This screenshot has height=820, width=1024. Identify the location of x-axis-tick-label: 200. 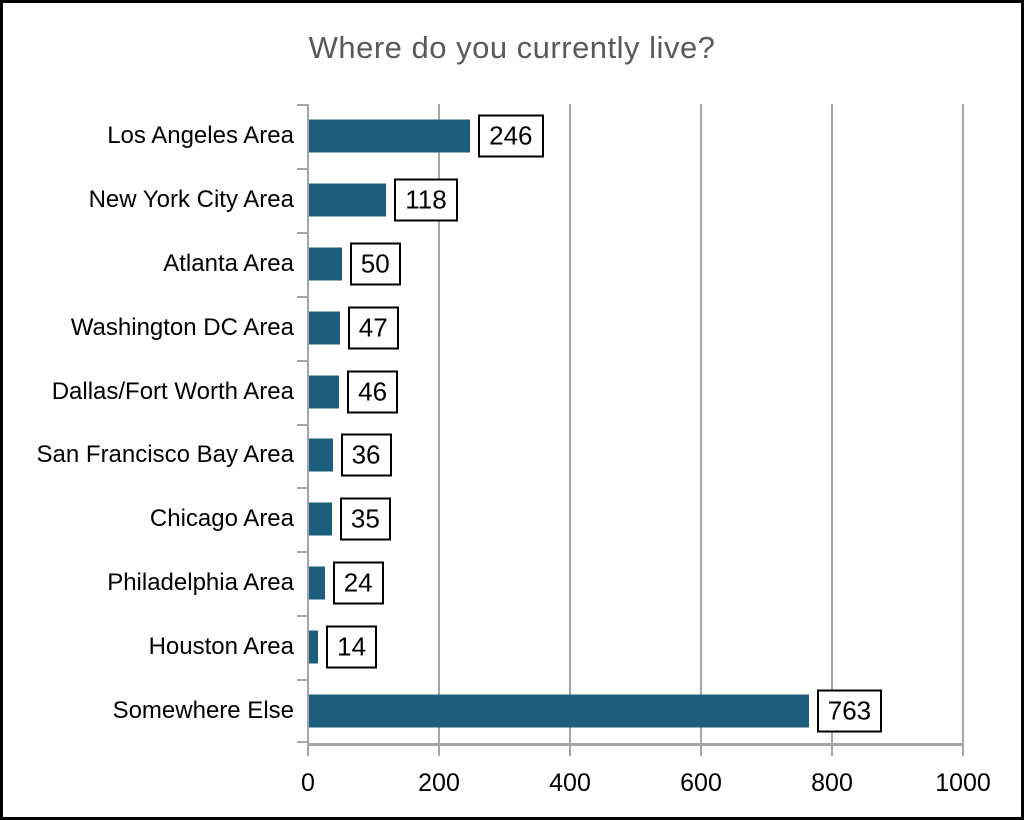
(439, 783).